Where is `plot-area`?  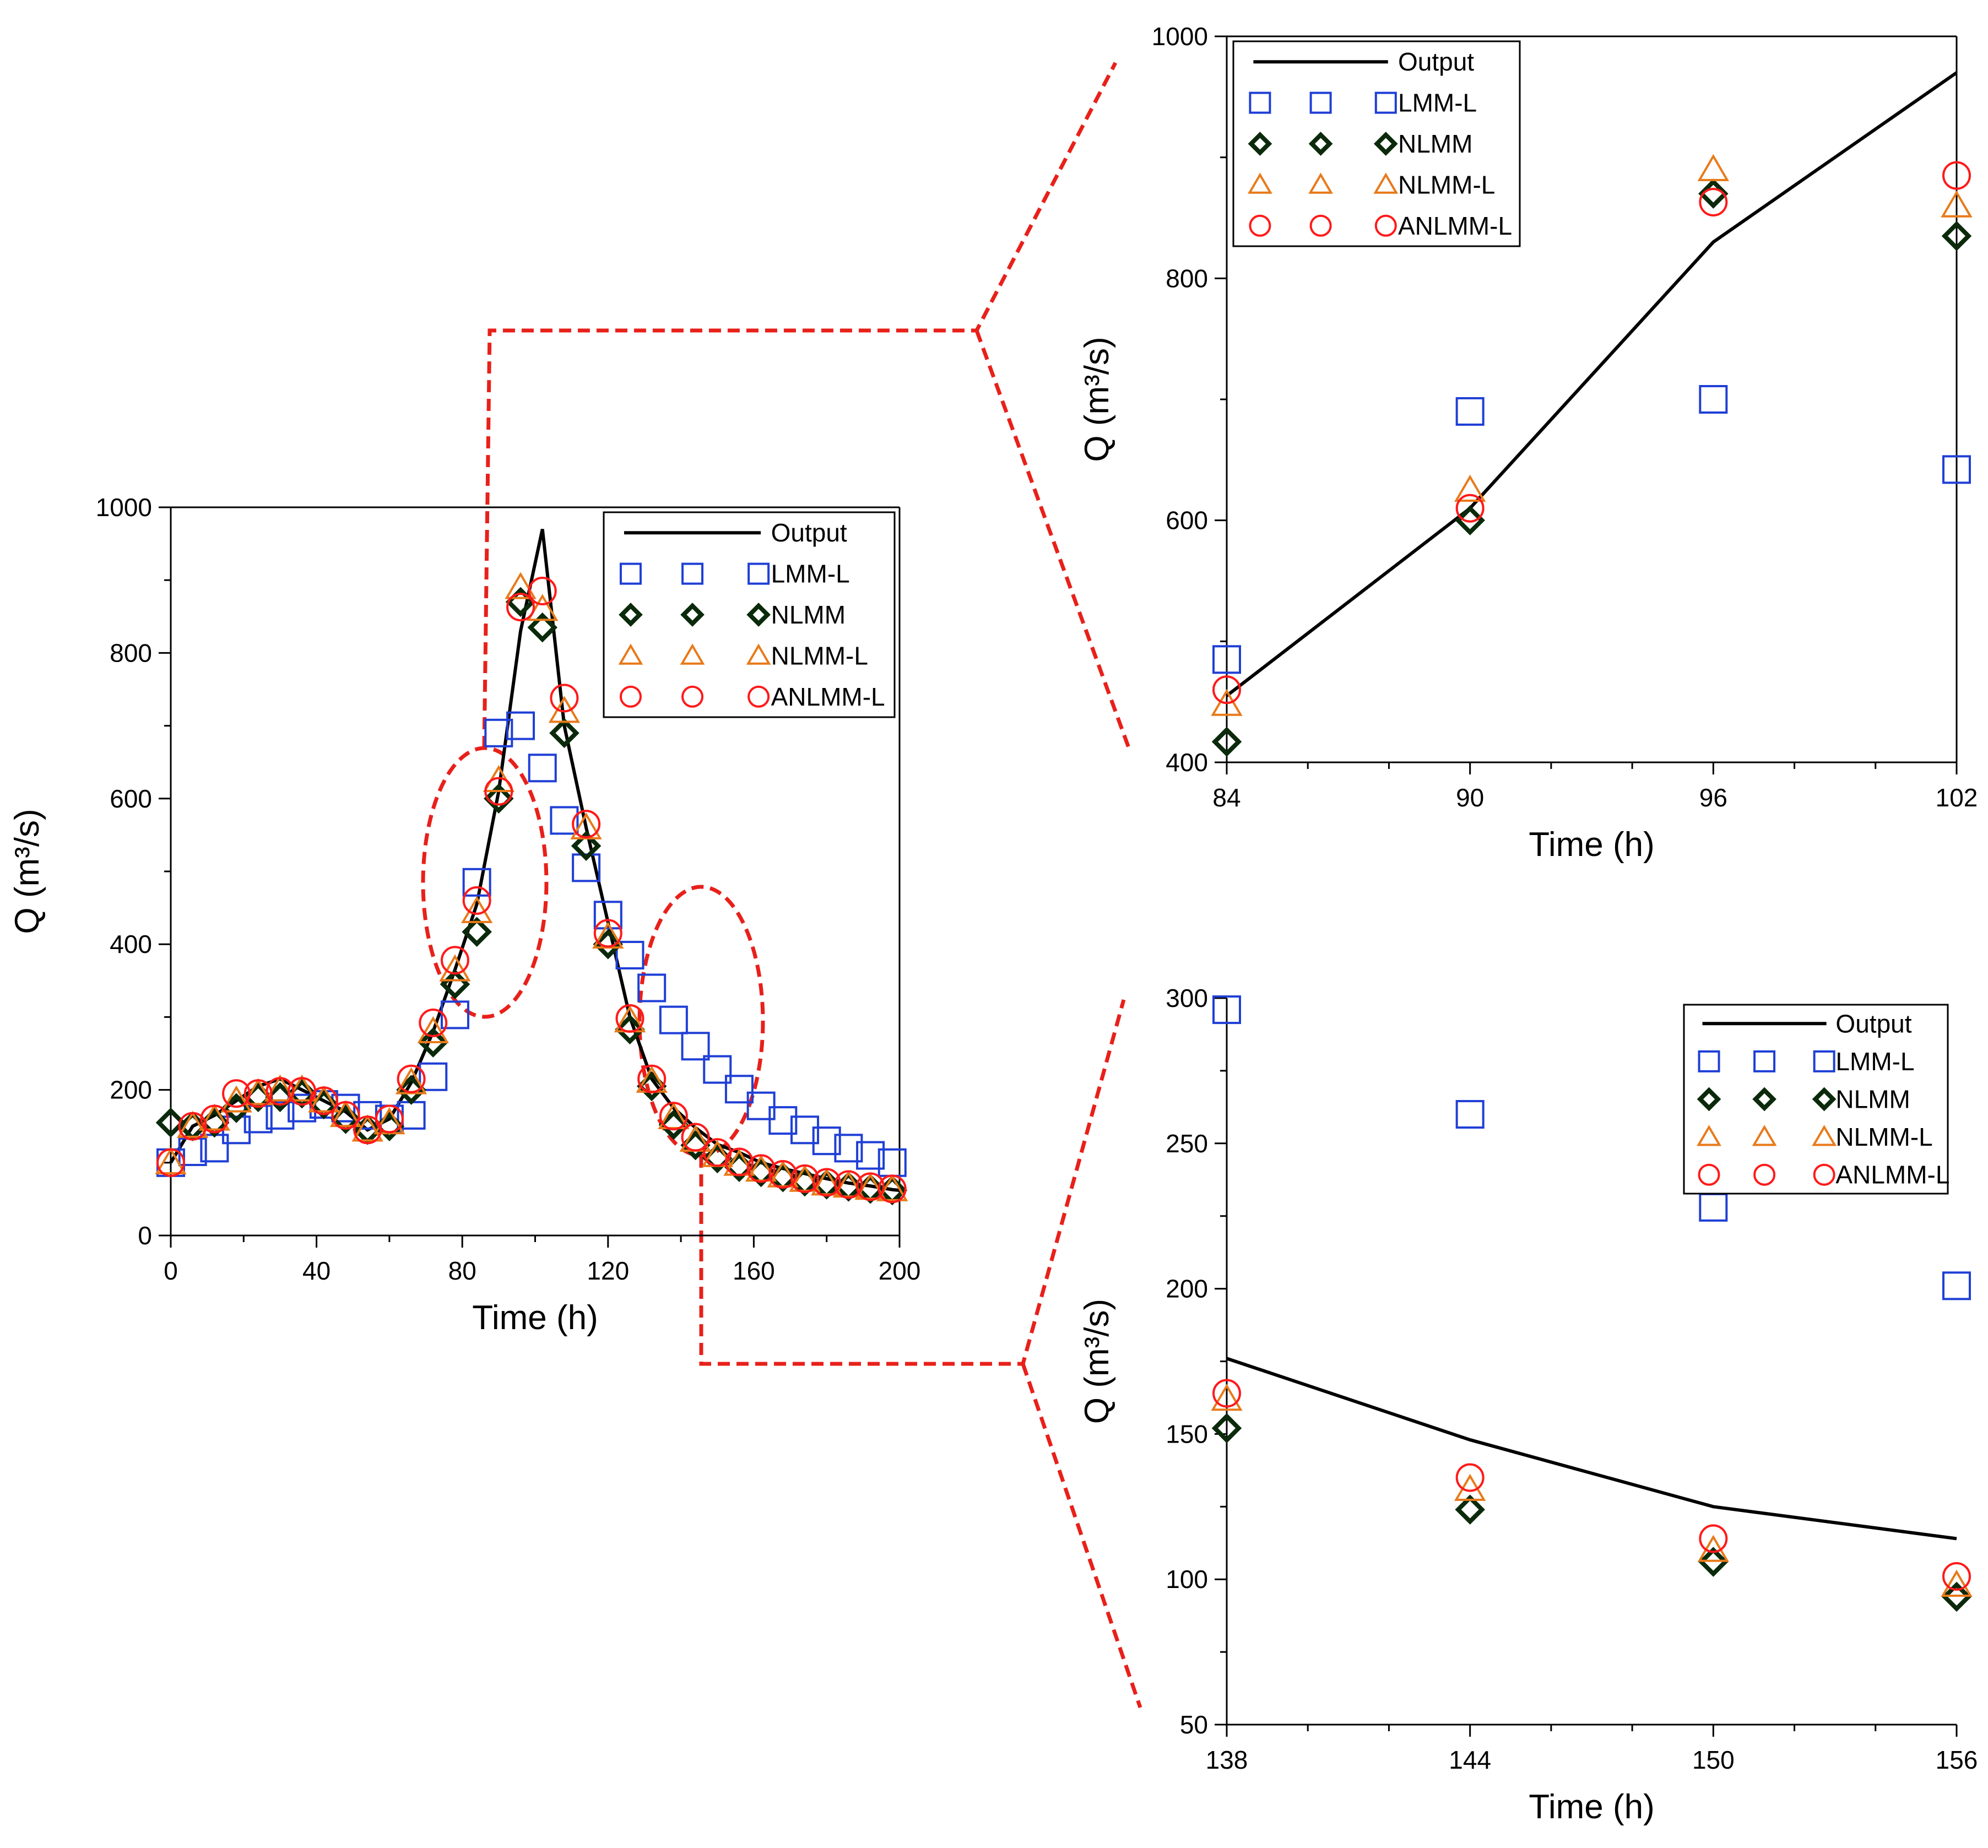
plot-area is located at coordinates (532, 867).